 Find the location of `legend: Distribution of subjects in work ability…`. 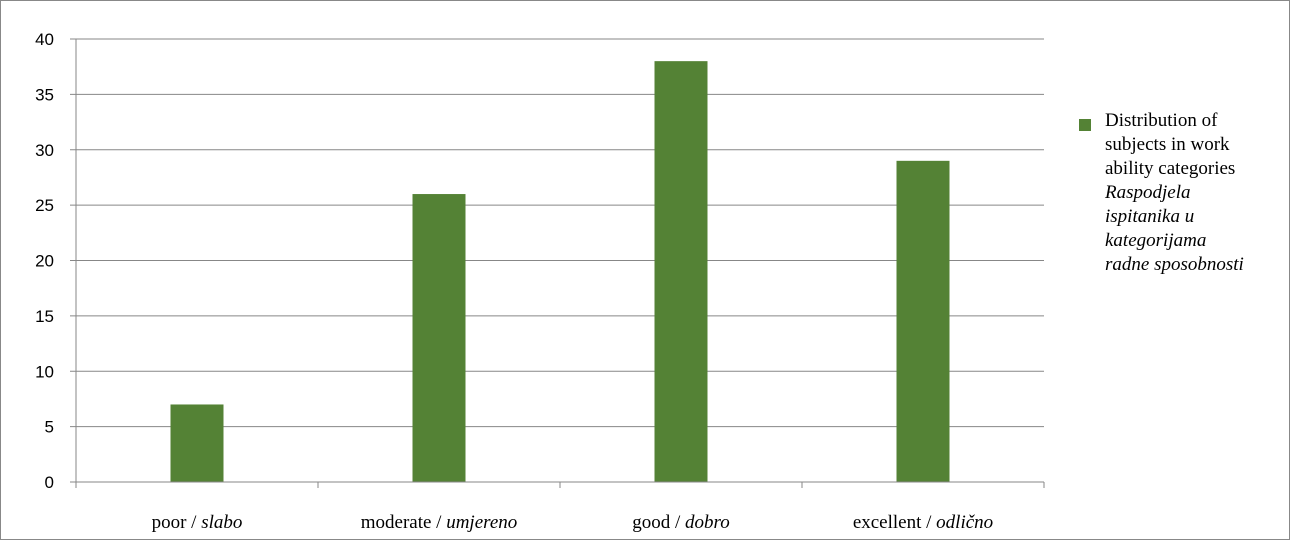

legend: Distribution of subjects in work ability… is located at coordinates (1179, 193).